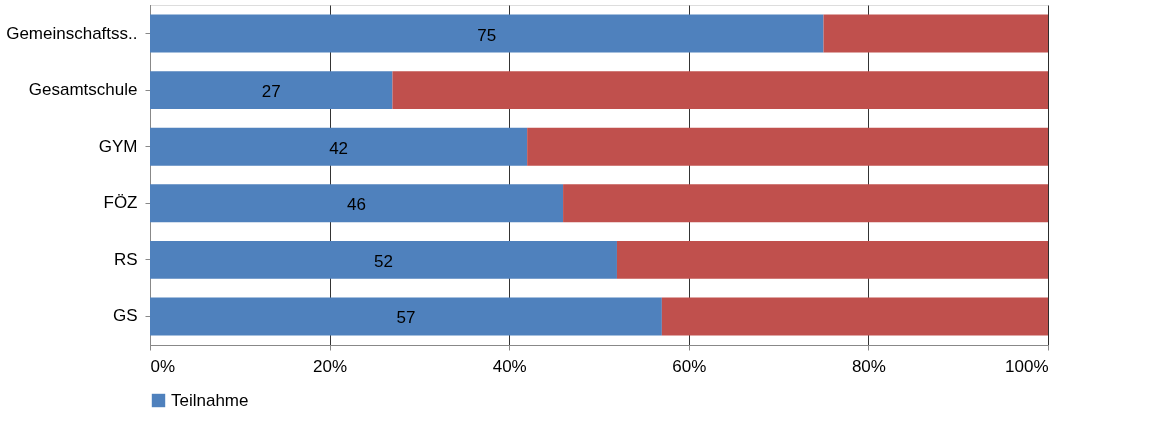 This screenshot has height=439, width=1155. I want to click on x-tick-label: 80%, so click(868, 366).